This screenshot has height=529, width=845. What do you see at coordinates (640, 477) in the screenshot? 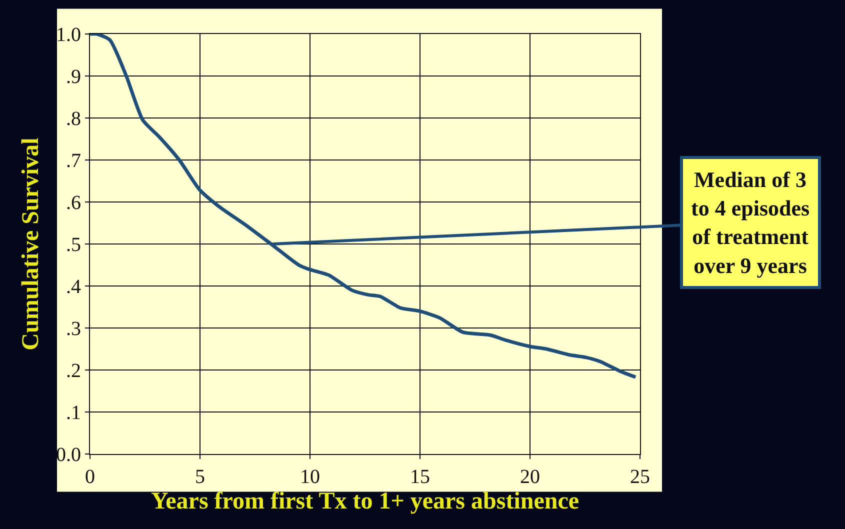
I see `x-tick-label: 25` at bounding box center [640, 477].